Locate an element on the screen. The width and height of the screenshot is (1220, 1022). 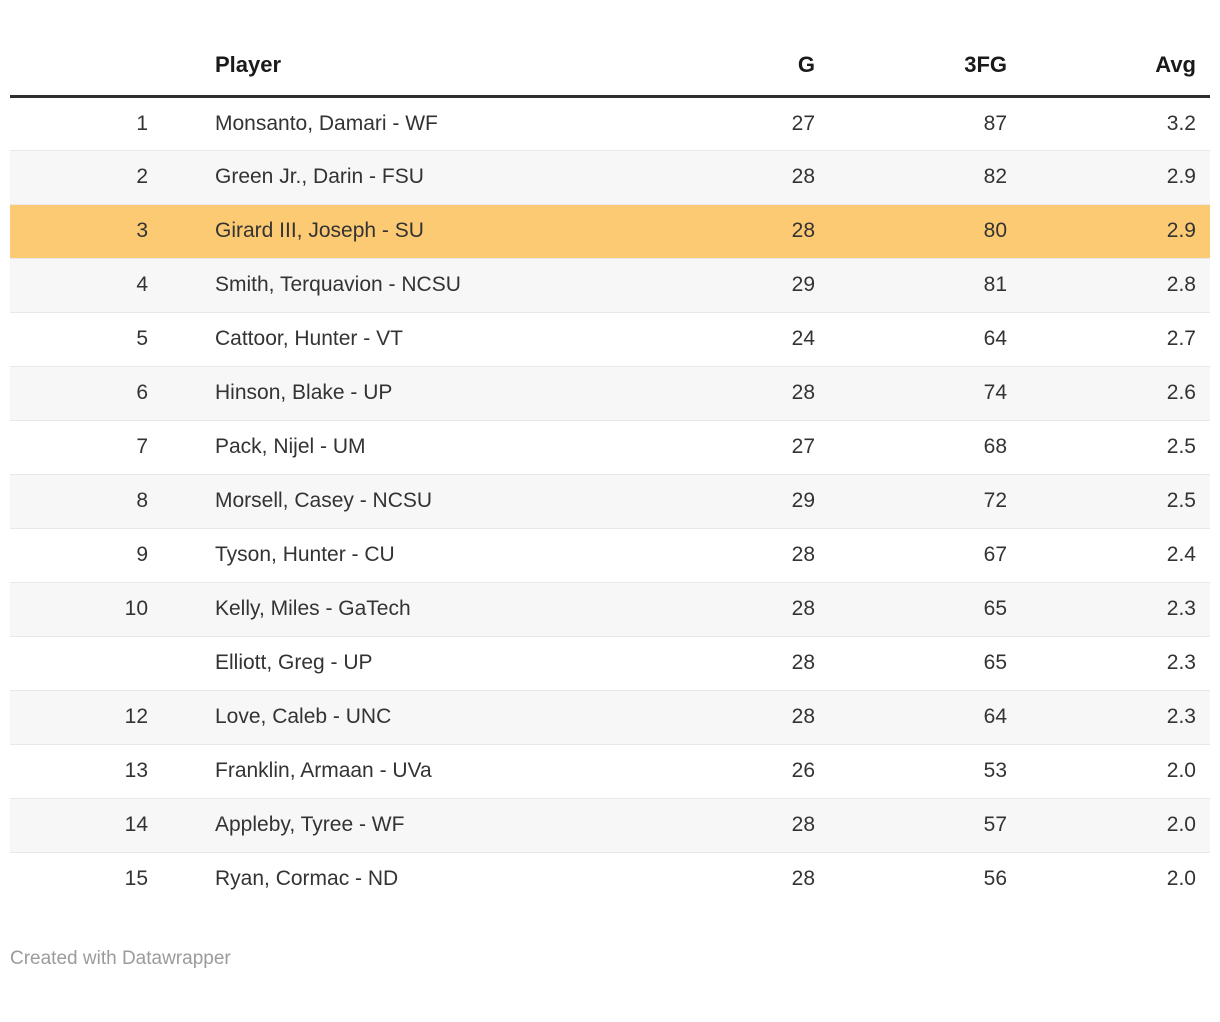
table-row: 5 Cattoor, Hunter - VT 24 64 2.7 is located at coordinates (610, 338).